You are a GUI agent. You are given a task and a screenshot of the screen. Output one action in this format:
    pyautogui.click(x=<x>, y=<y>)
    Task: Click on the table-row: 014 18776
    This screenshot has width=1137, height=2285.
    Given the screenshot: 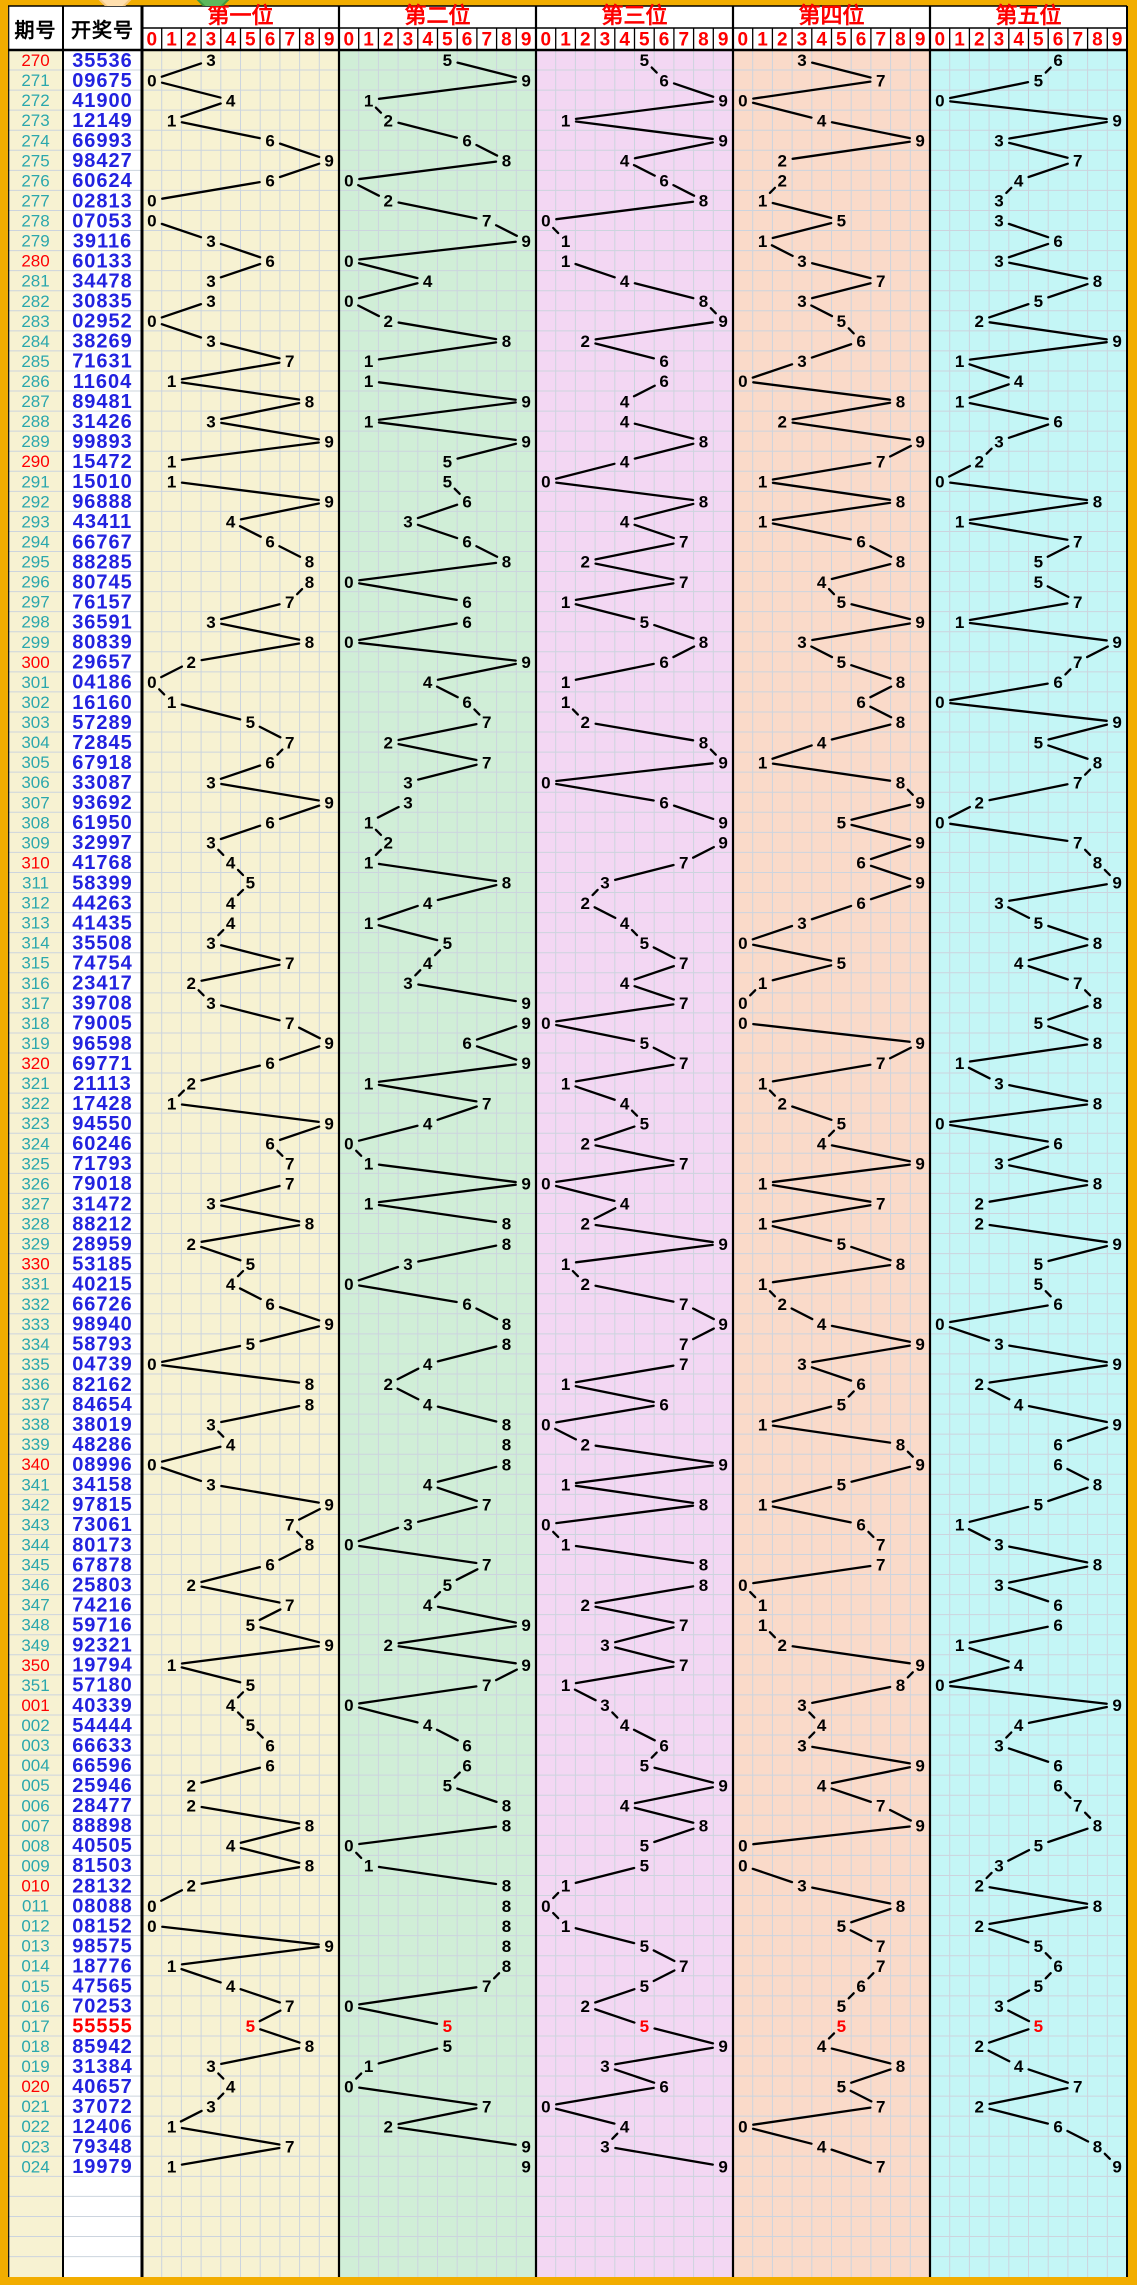 What is the action you would take?
    pyautogui.click(x=76, y=1967)
    